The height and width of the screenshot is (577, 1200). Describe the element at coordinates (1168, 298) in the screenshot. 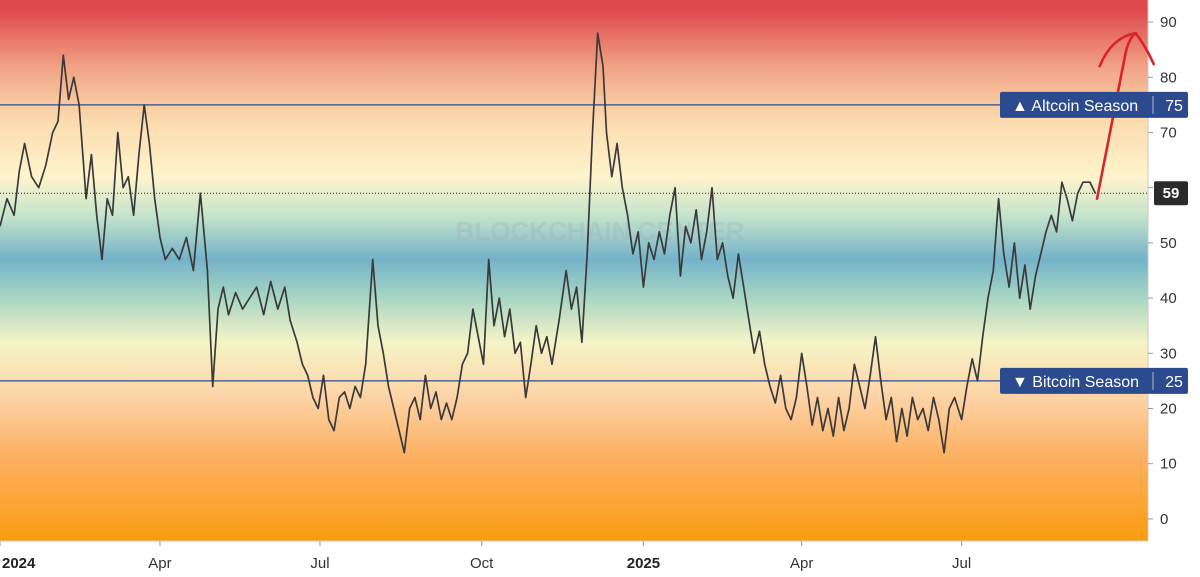

I see `y-tick-label: 40` at that location.